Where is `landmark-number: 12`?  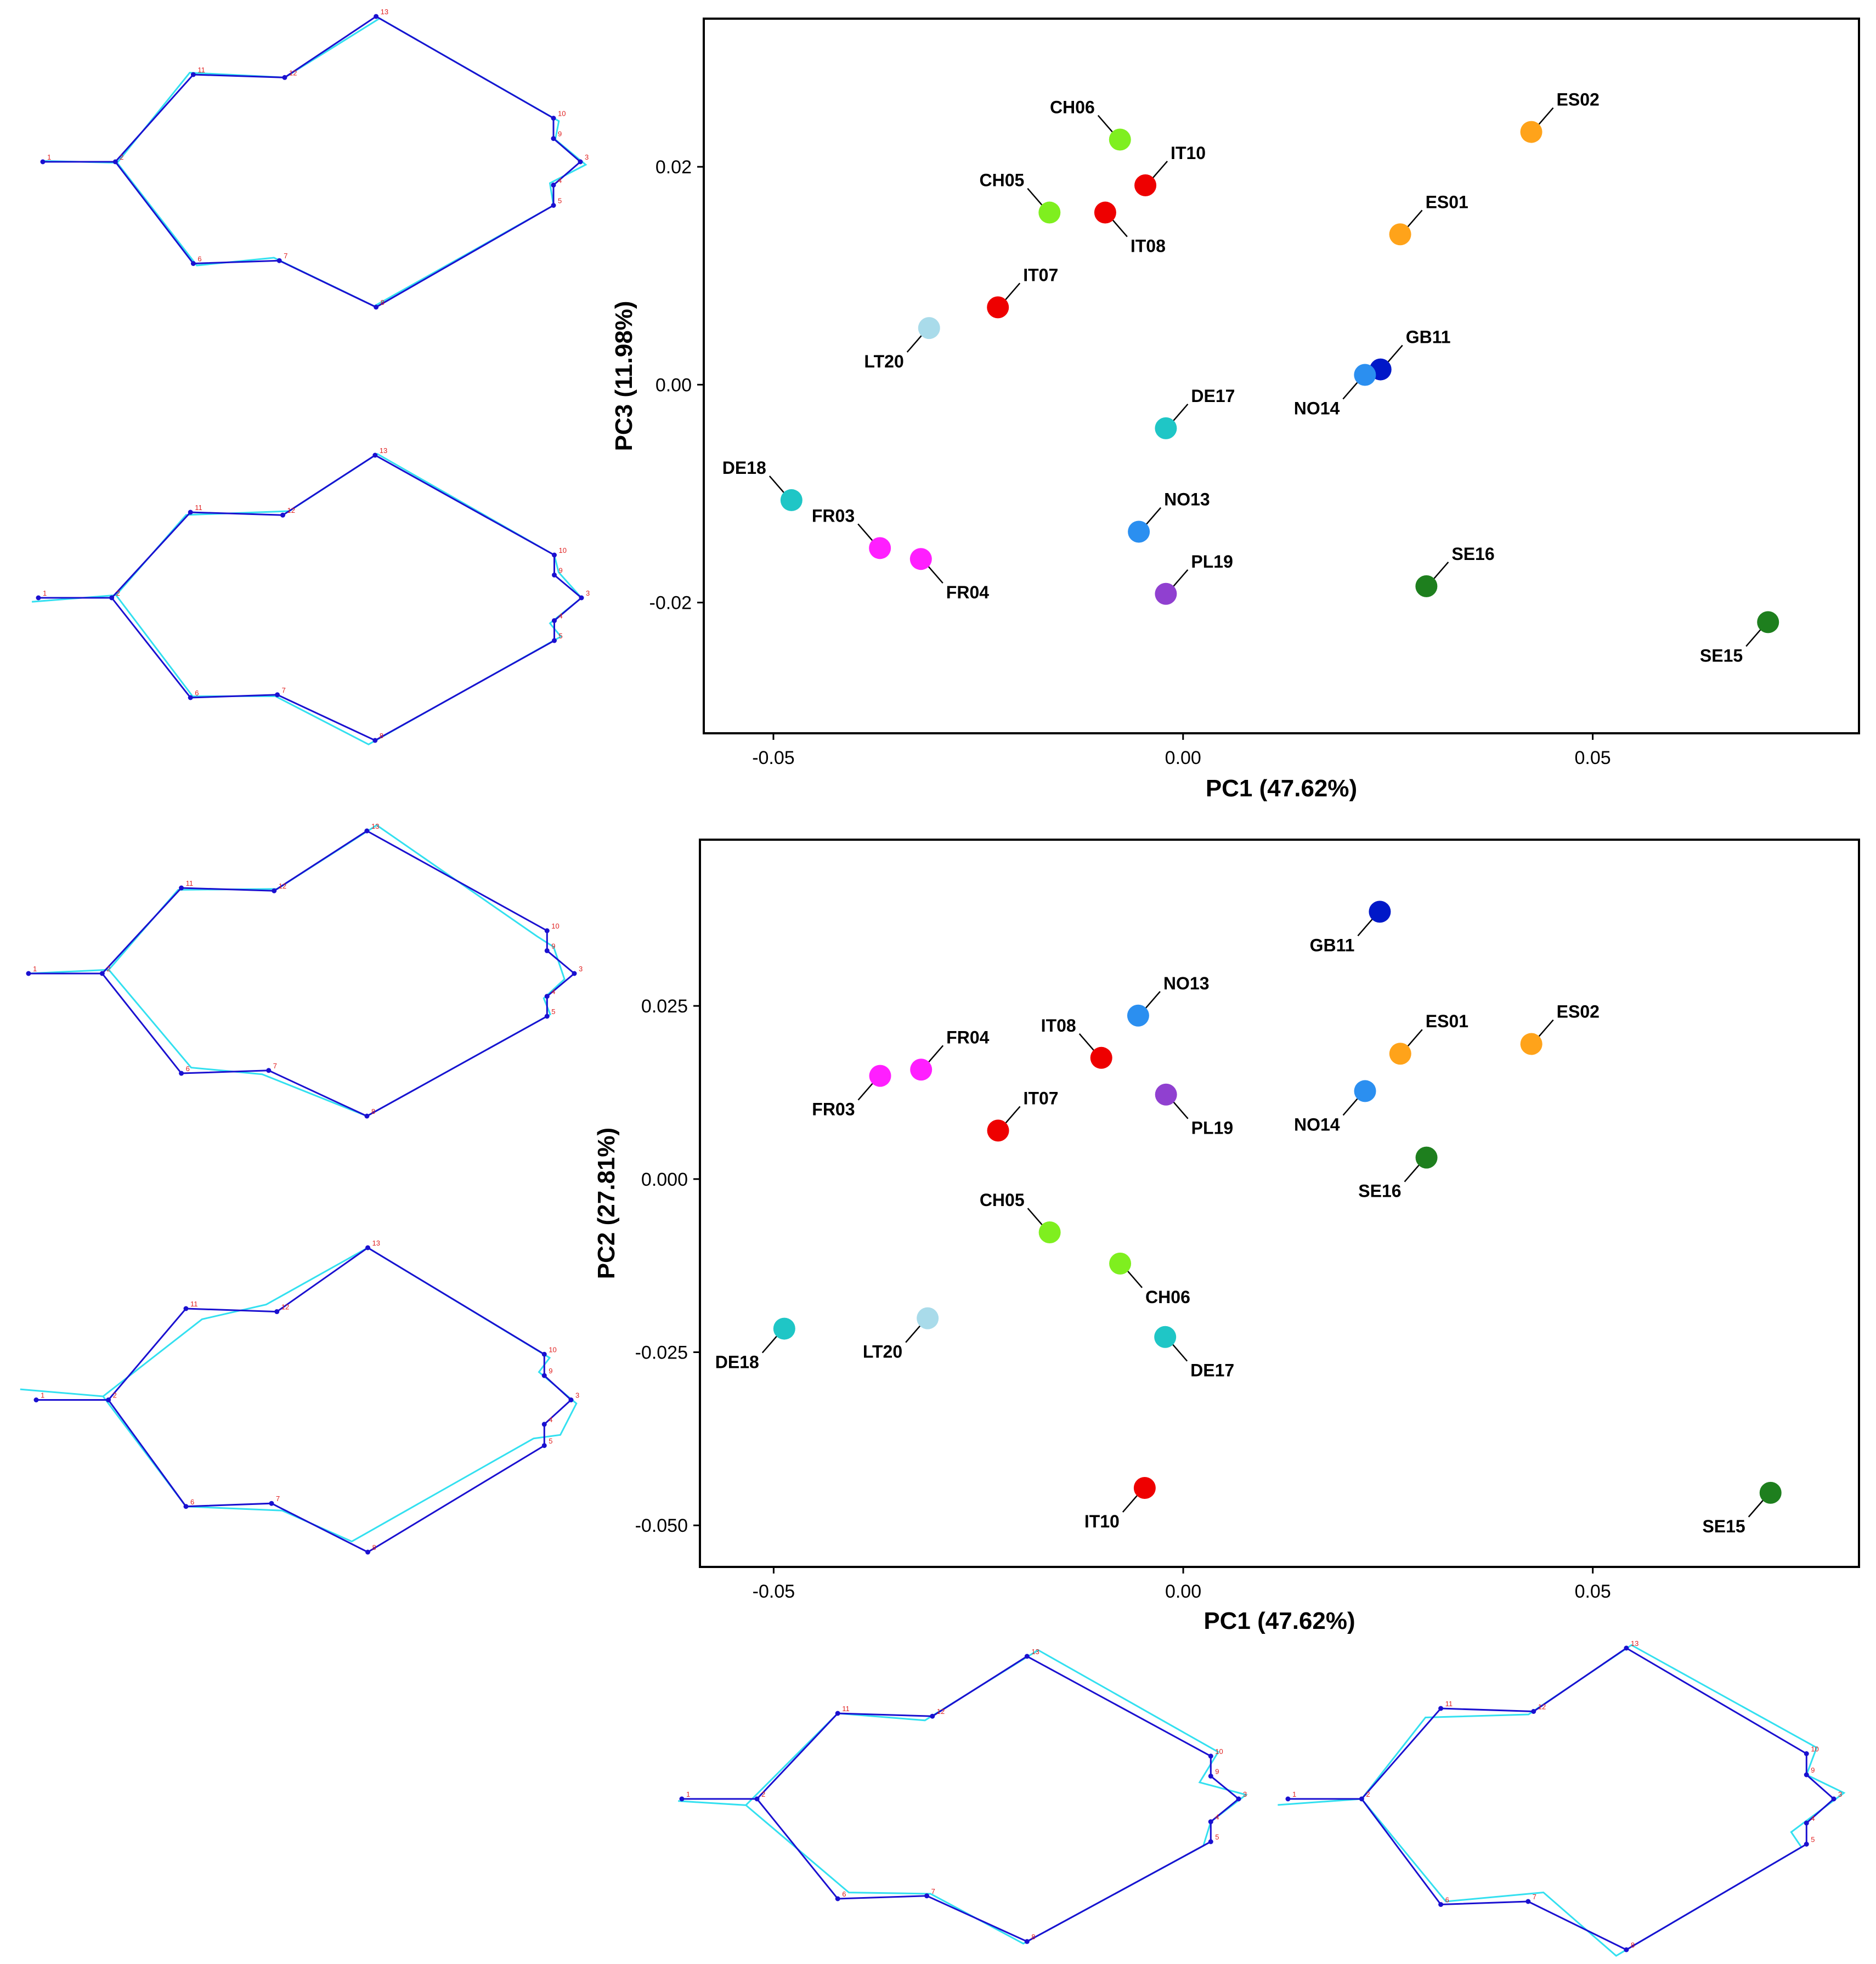
landmark-number: 12 is located at coordinates (291, 510).